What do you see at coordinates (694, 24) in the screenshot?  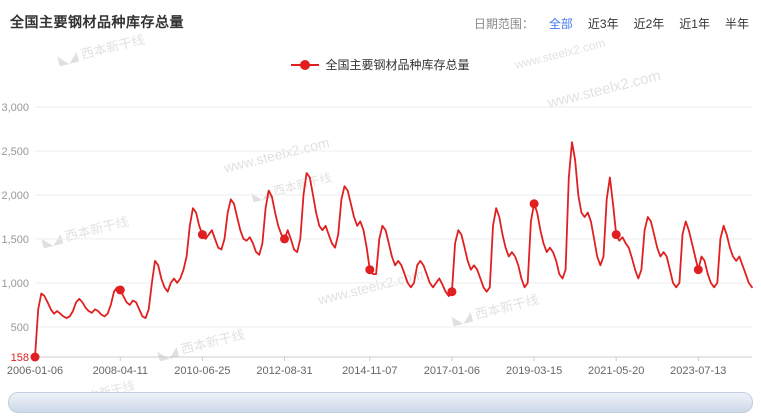 I see `range-option-1y: 近1年` at bounding box center [694, 24].